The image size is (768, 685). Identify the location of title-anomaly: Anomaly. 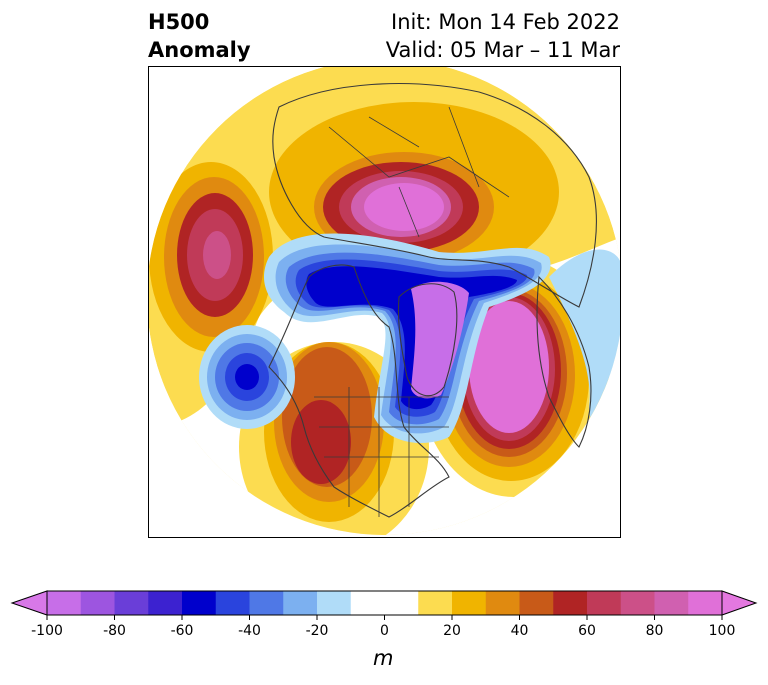
(199, 50).